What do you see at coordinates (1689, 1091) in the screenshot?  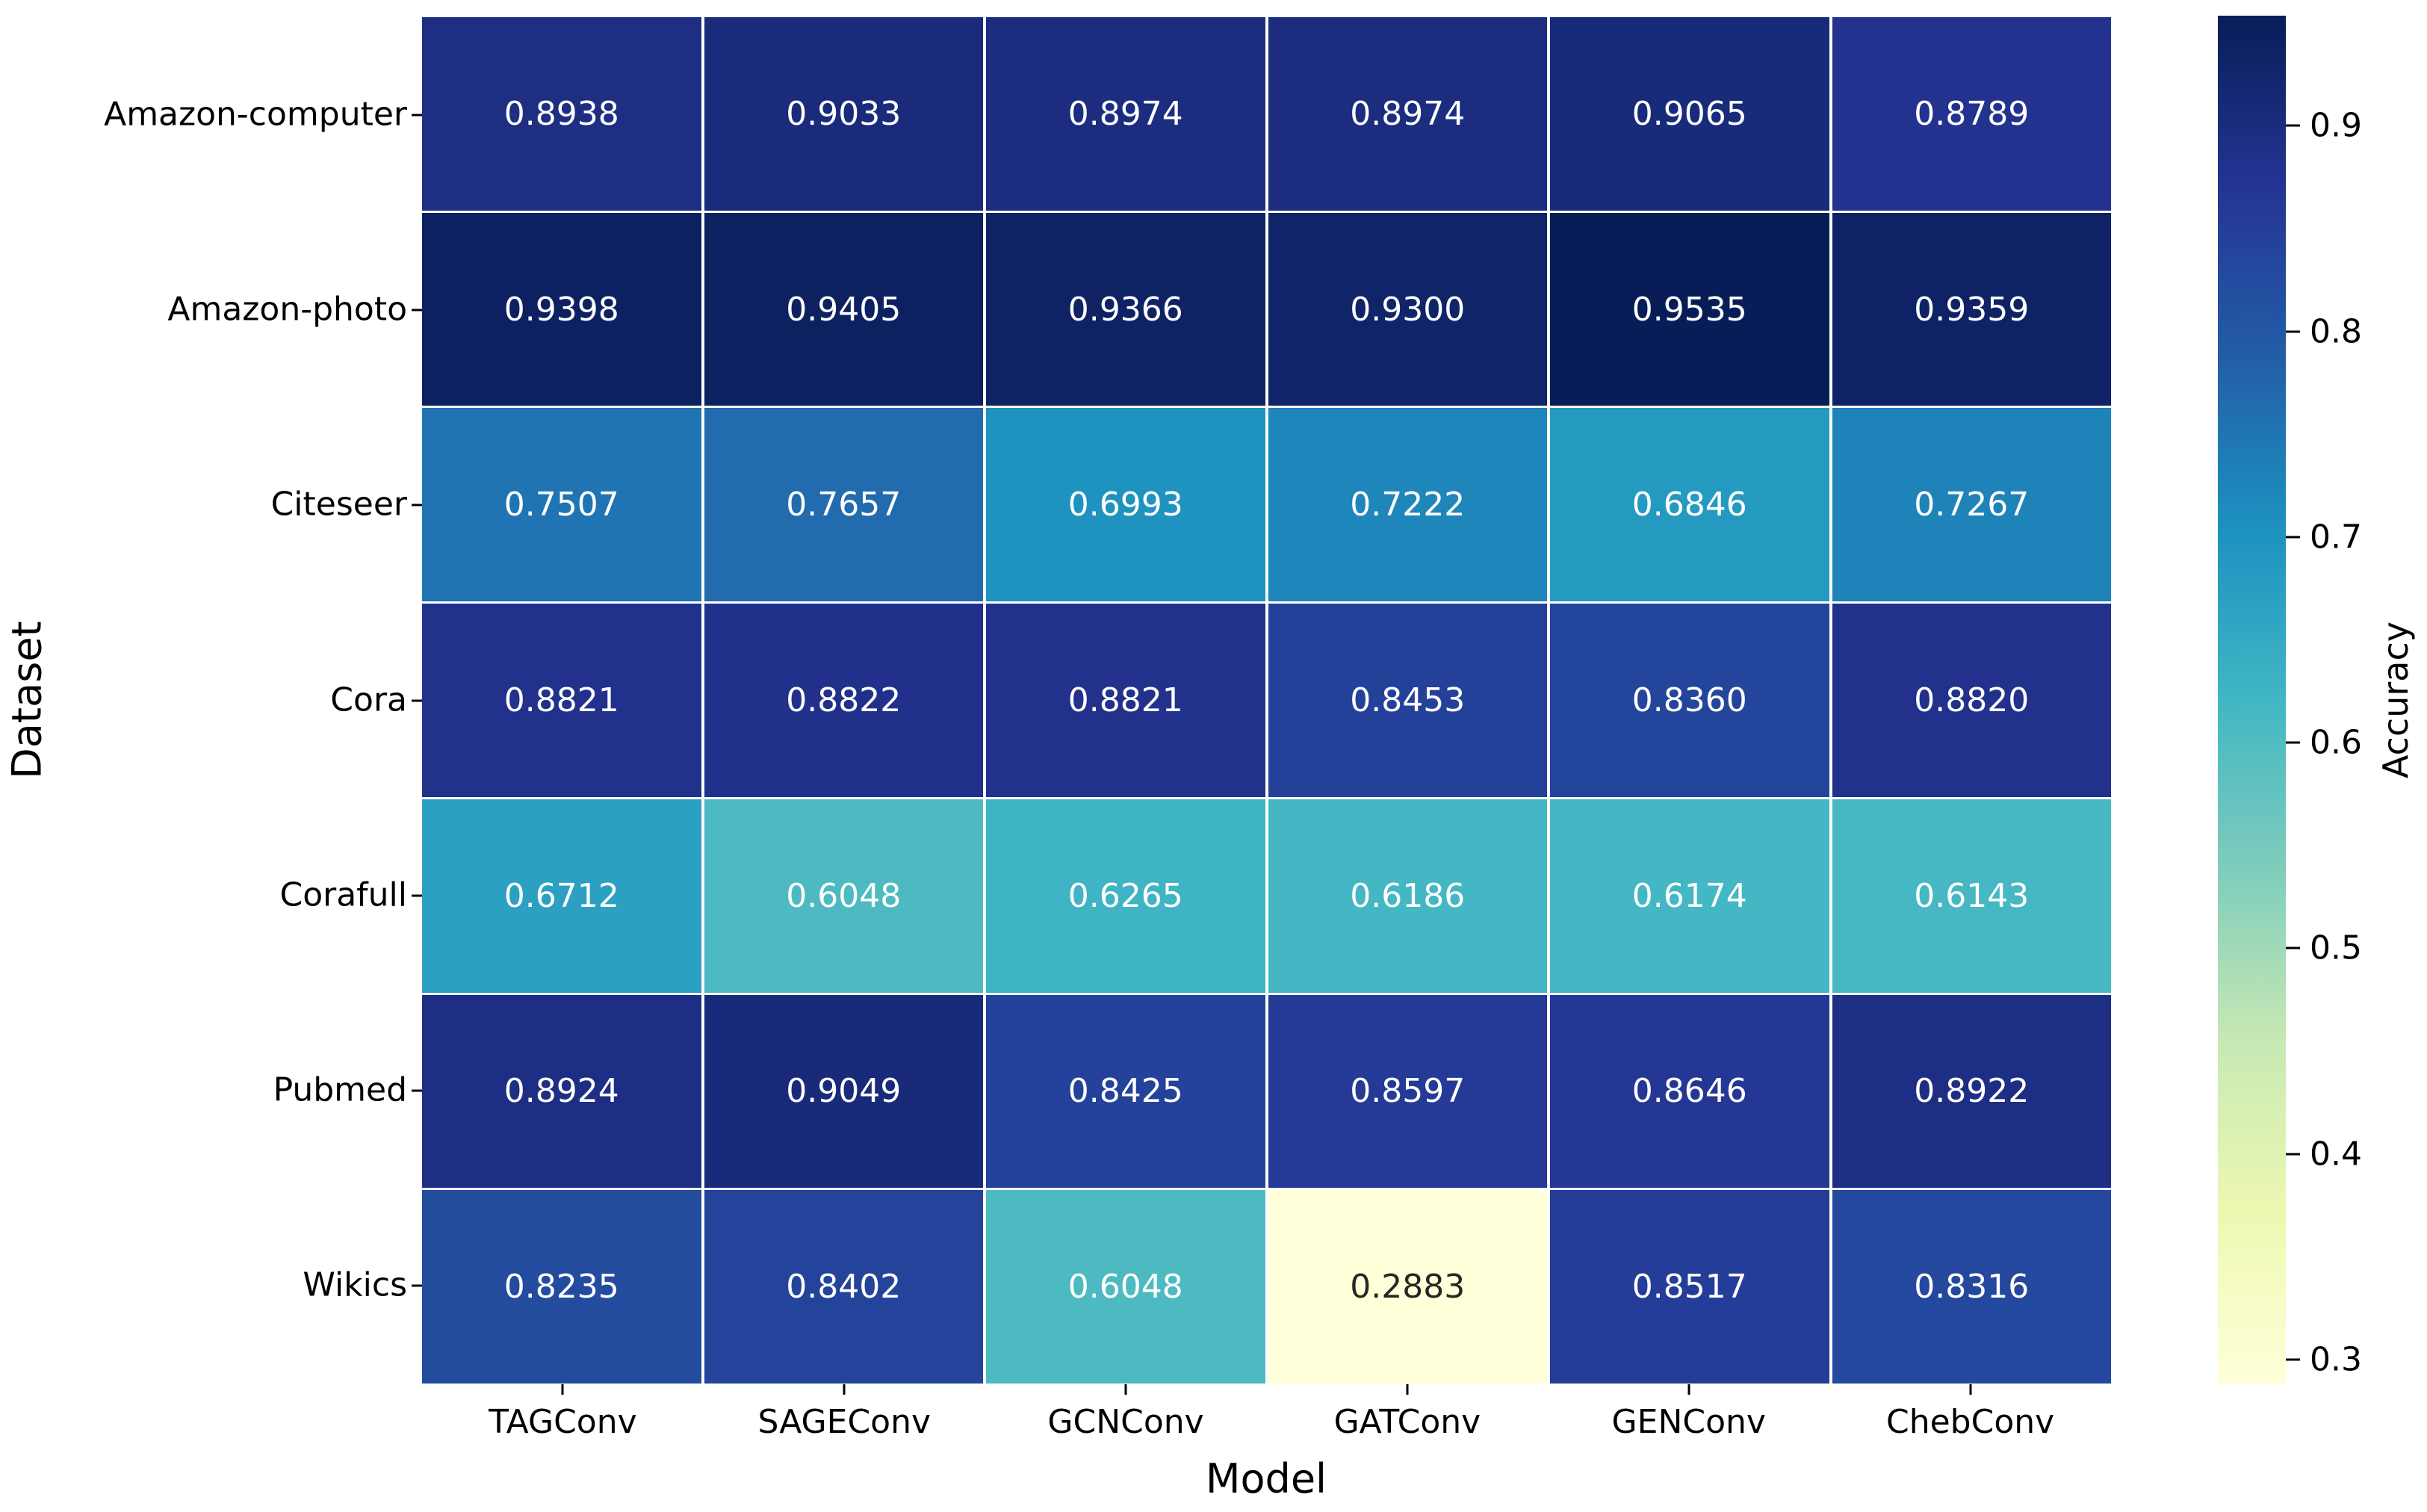 I see `cell-value: 0.8646` at bounding box center [1689, 1091].